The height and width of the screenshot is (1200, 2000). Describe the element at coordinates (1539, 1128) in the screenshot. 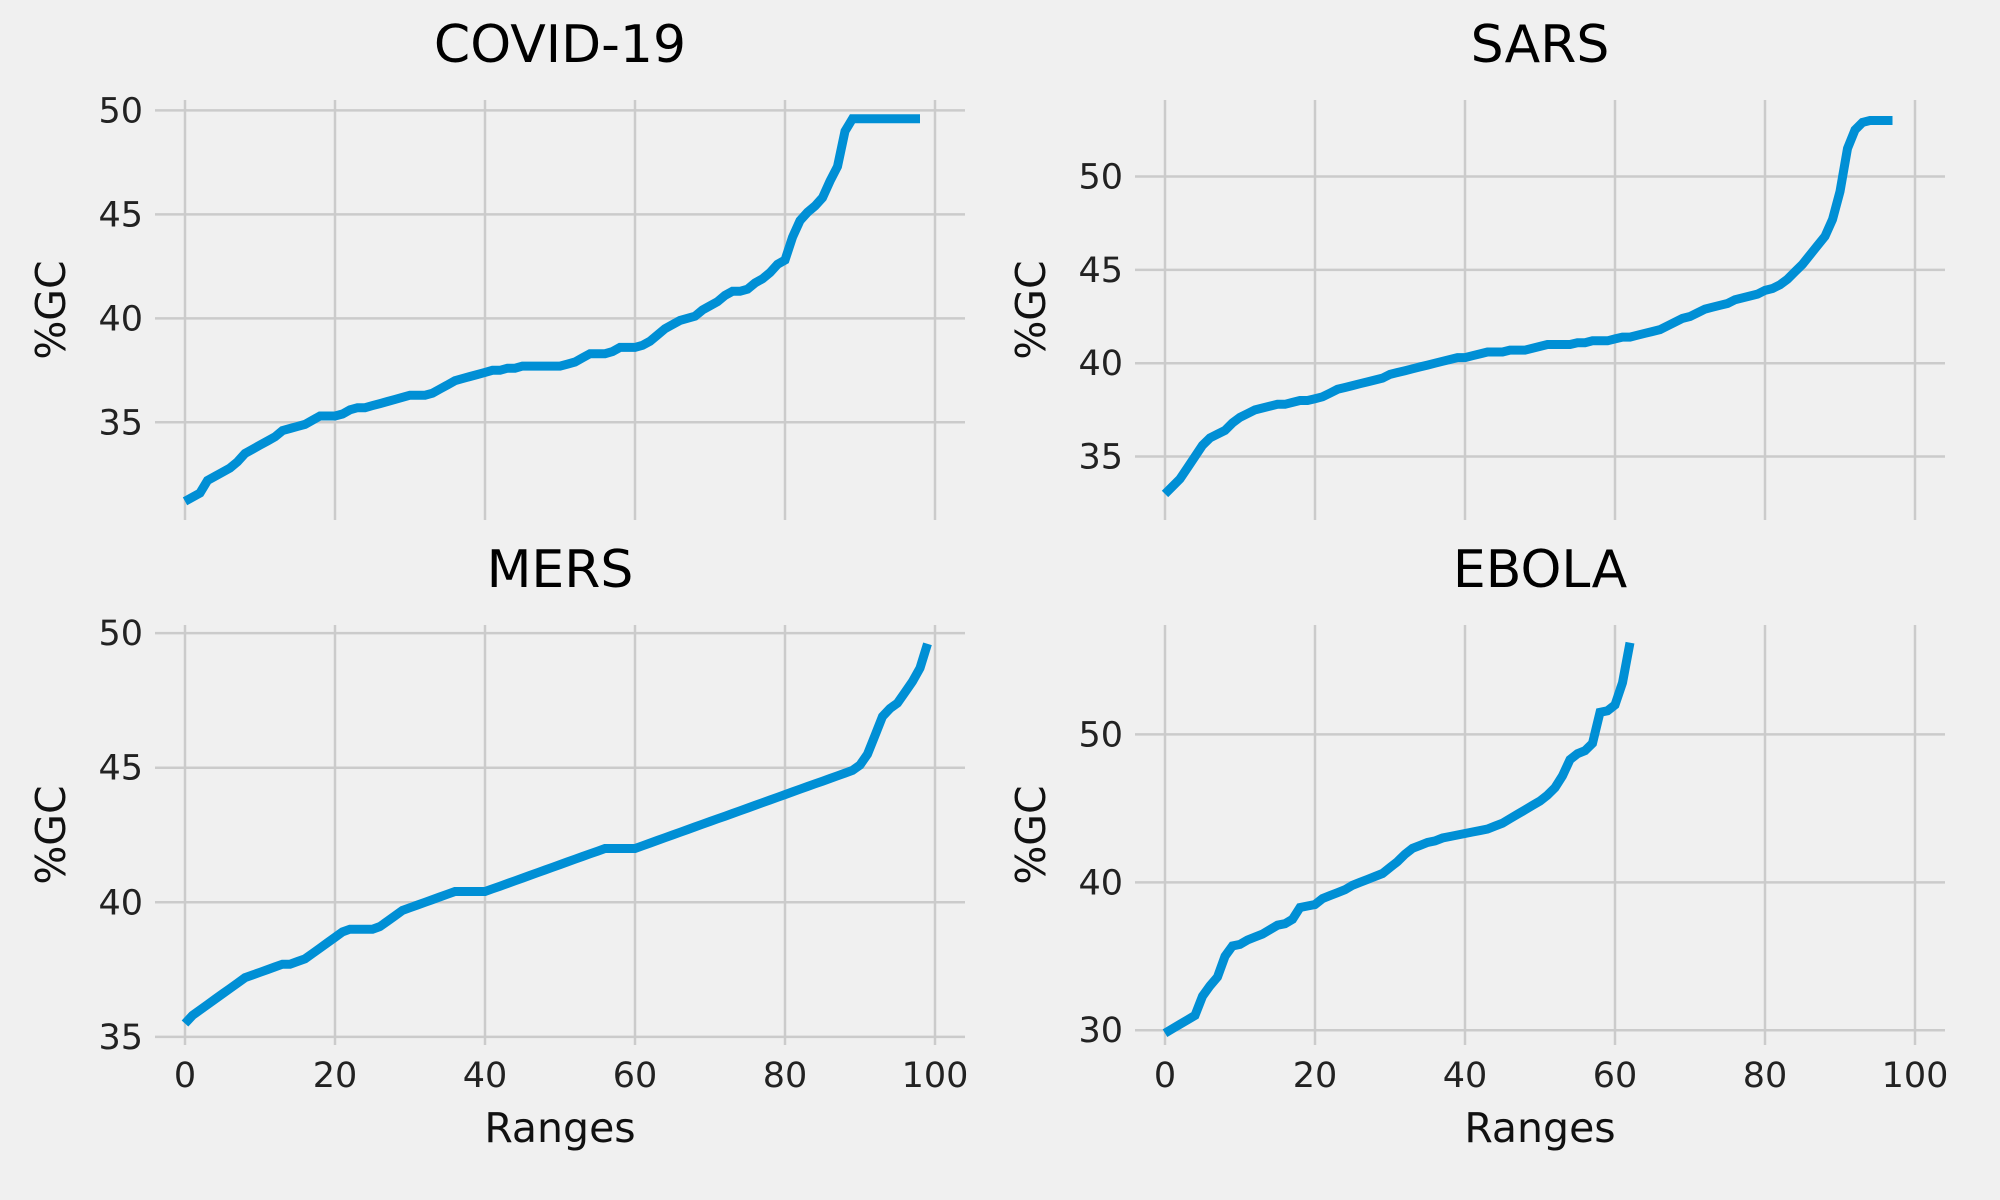

I see `ebola-xlabel: Ranges` at that location.